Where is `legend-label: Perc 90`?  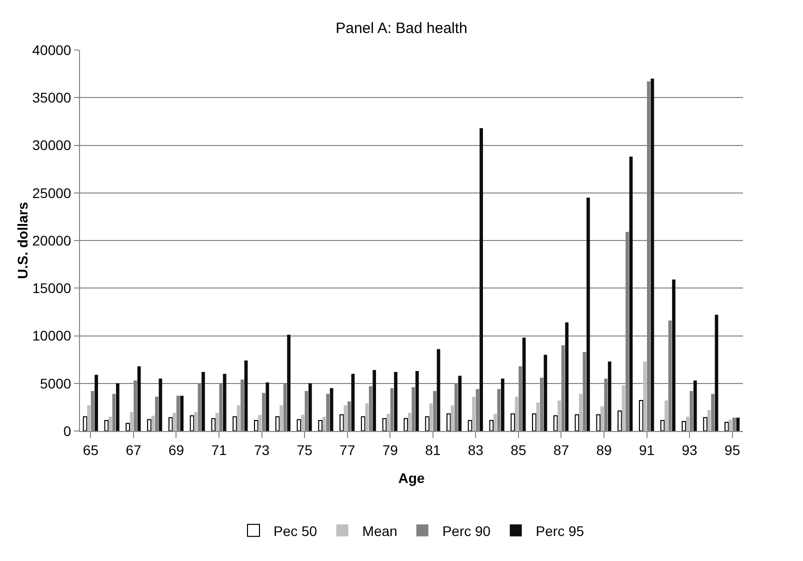 legend-label: Perc 90 is located at coordinates (466, 530).